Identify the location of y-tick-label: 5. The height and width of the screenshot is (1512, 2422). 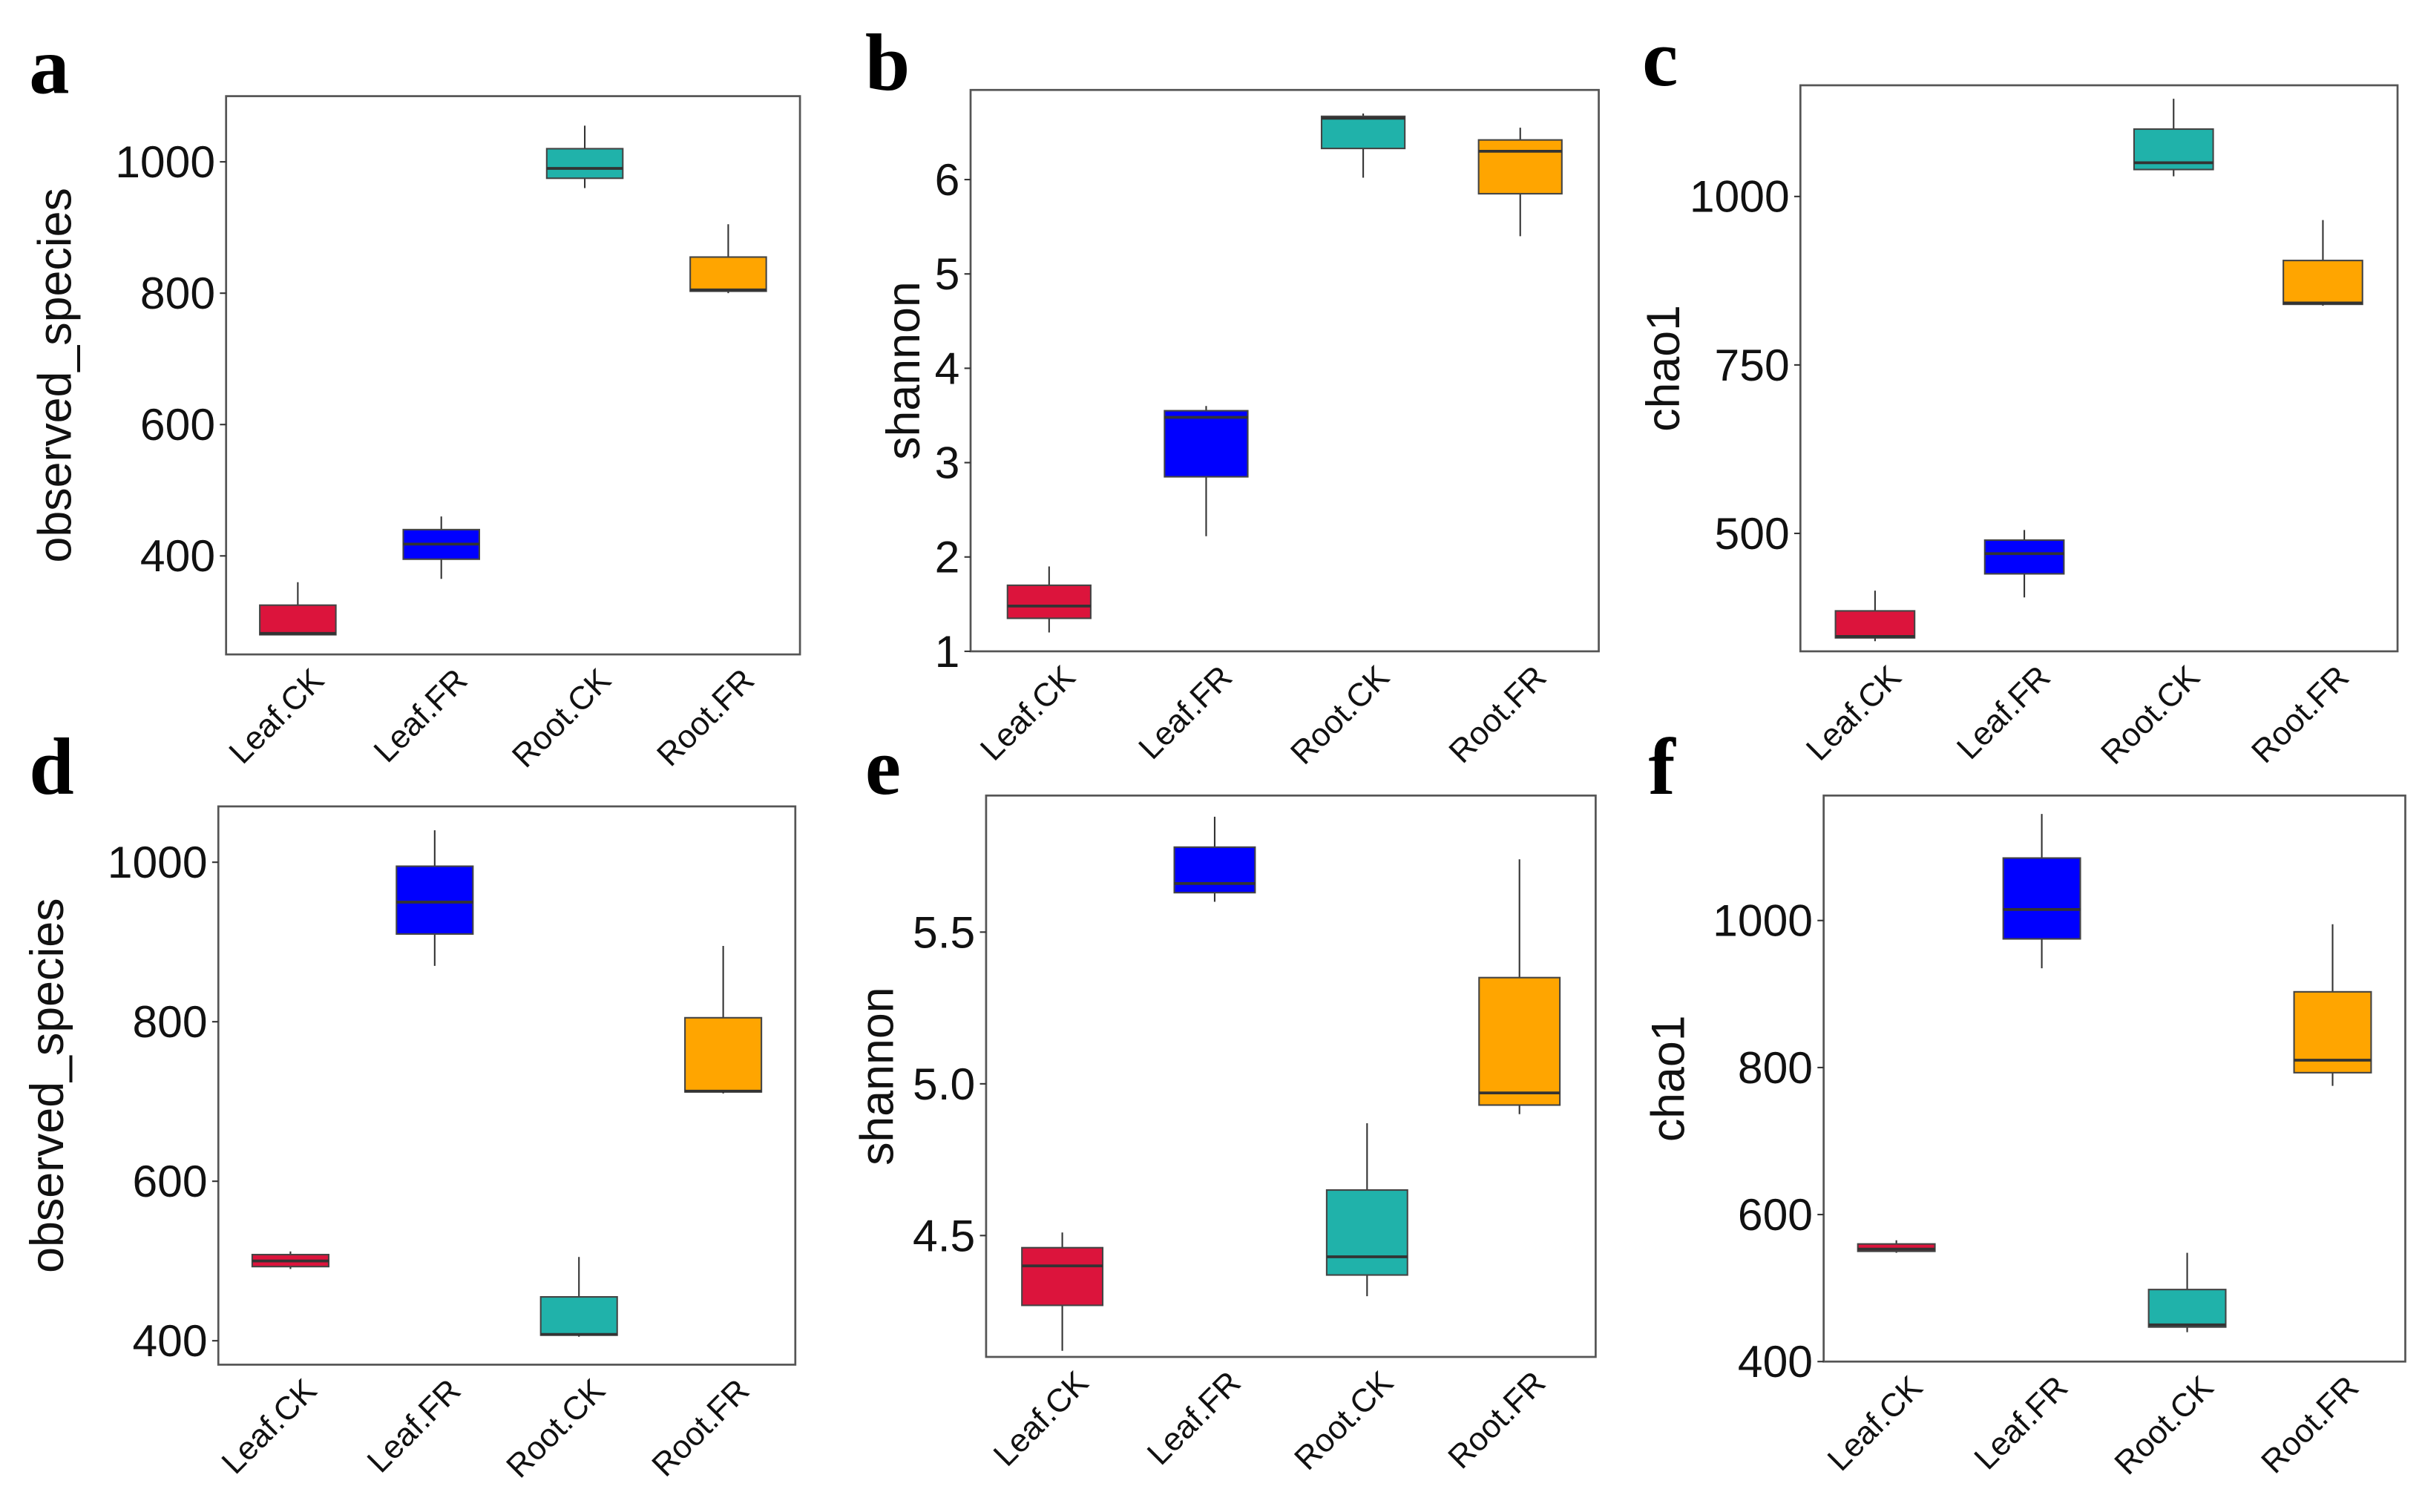
(947, 274).